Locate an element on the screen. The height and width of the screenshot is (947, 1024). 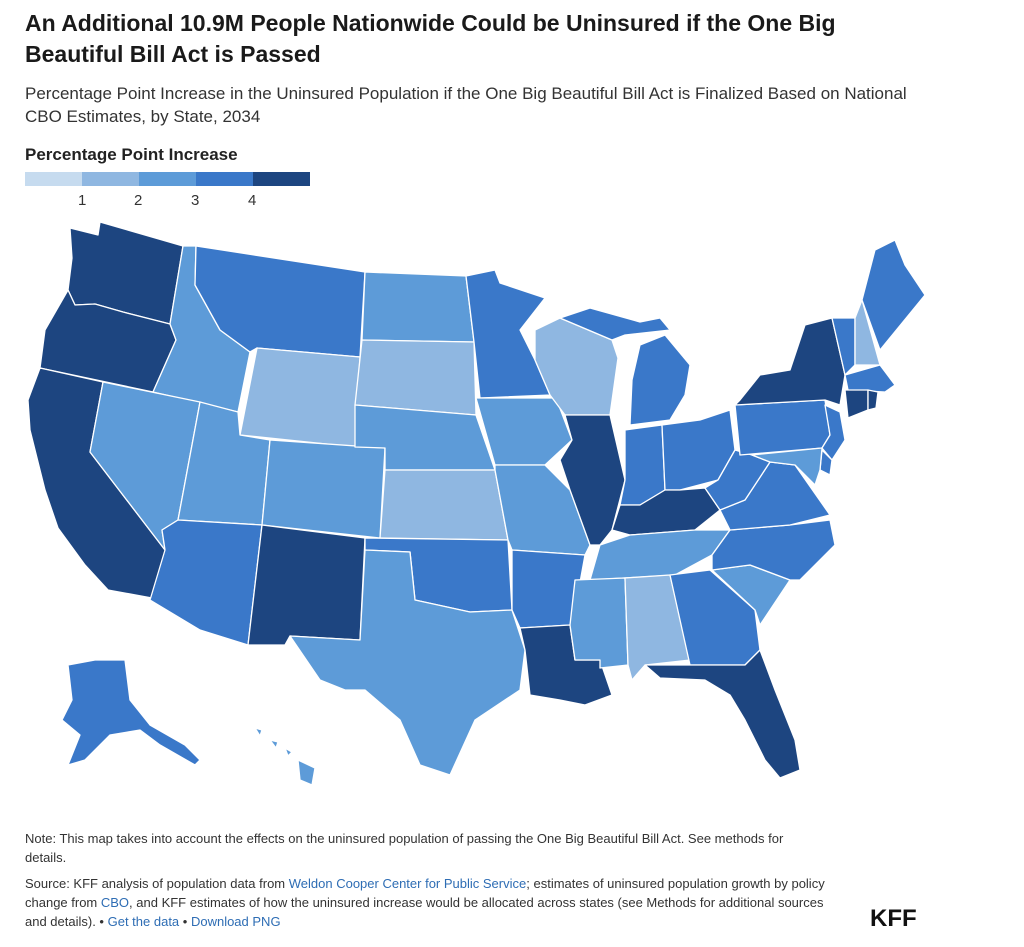
state-IL is located at coordinates (592, 480).